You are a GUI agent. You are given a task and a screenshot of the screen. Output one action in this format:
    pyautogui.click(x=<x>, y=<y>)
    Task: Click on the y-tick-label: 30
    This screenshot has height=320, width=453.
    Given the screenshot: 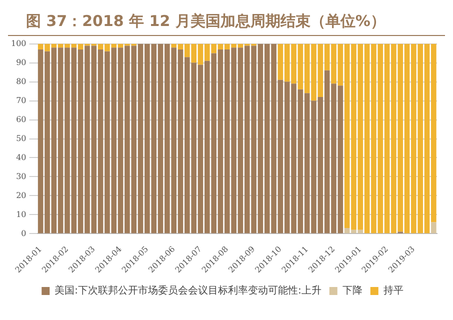 What is the action you would take?
    pyautogui.click(x=21, y=176)
    